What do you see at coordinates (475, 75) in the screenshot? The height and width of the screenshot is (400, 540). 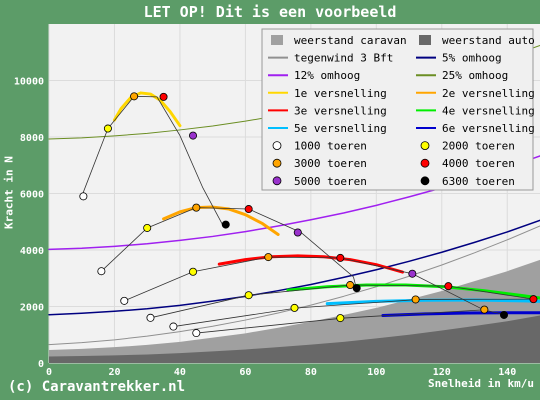 I see `legend-label: 25% omhoog` at bounding box center [475, 75].